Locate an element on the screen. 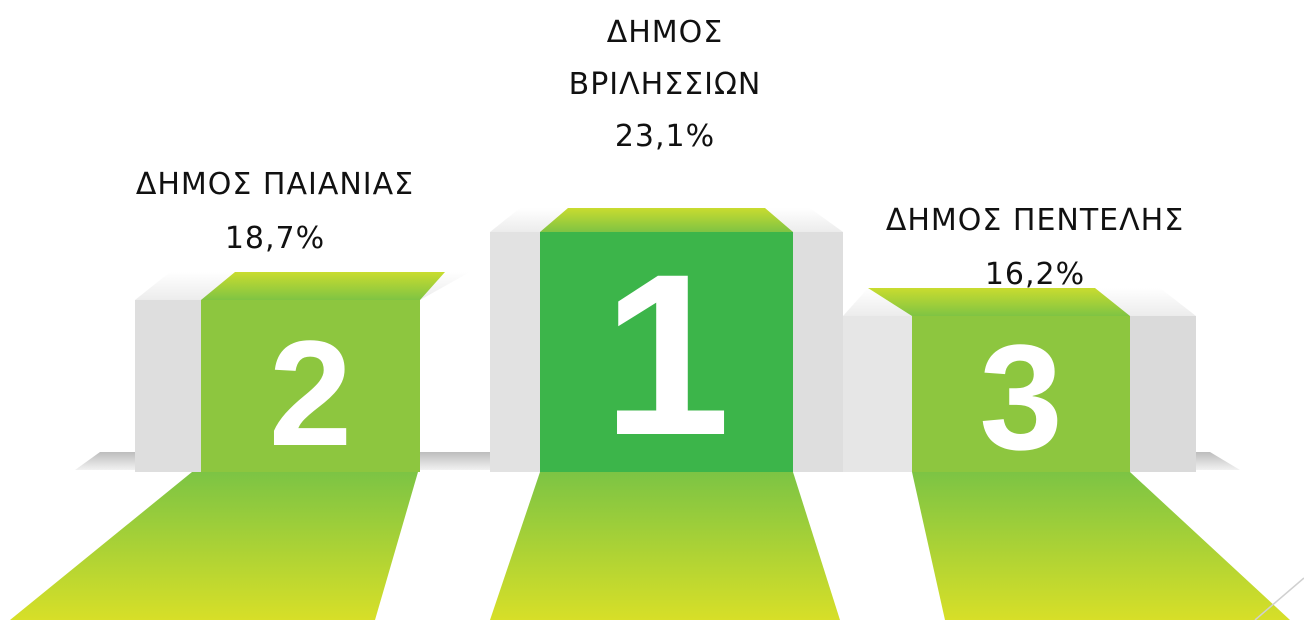  third-place-front is located at coordinates (1021, 394).